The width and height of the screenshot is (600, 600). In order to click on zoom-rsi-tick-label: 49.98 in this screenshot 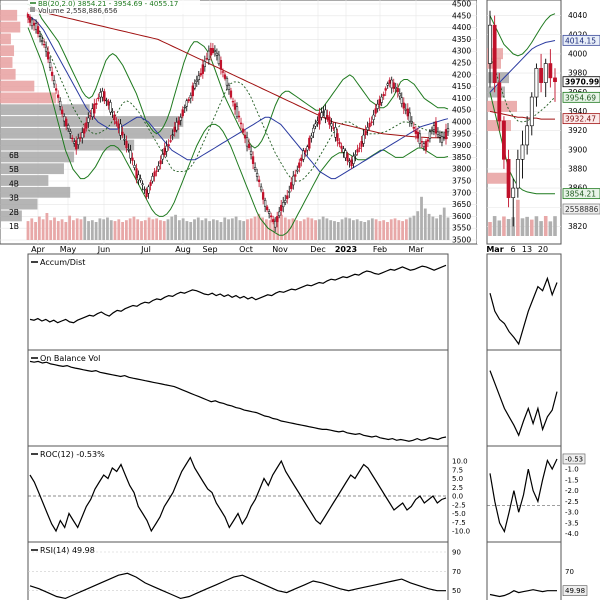, I will do `click(575, 591)`.